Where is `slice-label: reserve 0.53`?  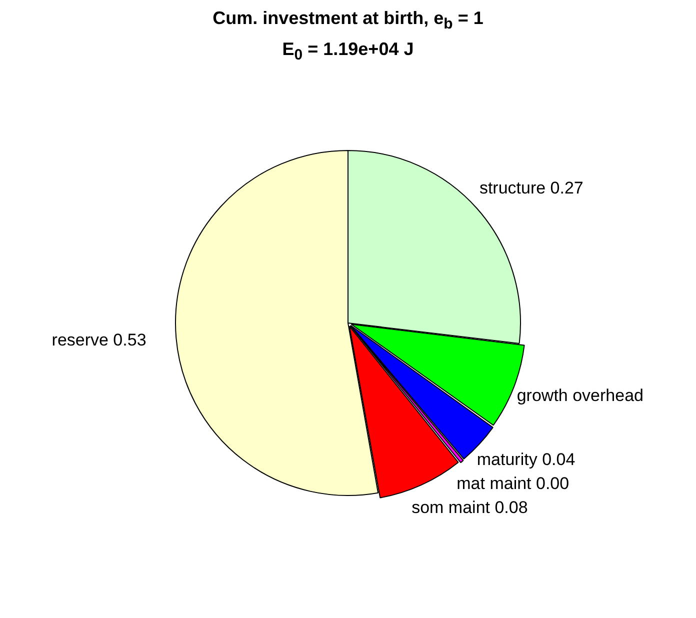 slice-label: reserve 0.53 is located at coordinates (99, 340).